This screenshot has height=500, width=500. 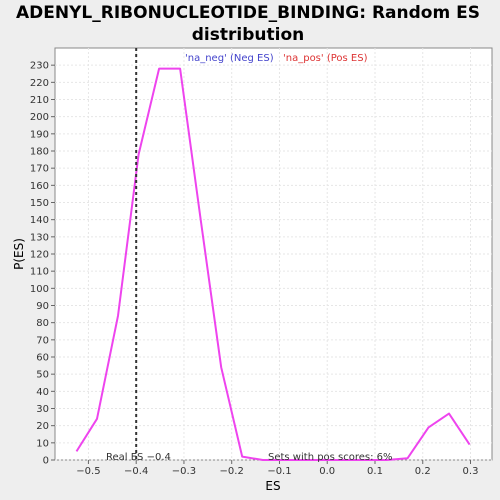 What do you see at coordinates (42, 443) in the screenshot?
I see `y-tick-label: 10` at bounding box center [42, 443].